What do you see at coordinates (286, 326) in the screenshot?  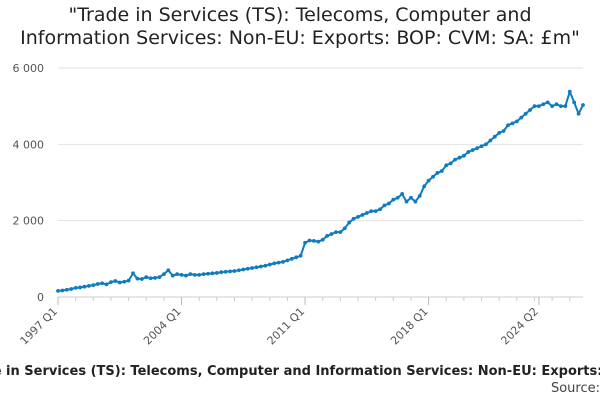 I see `x-tick-label-2: 2011 Q1` at bounding box center [286, 326].